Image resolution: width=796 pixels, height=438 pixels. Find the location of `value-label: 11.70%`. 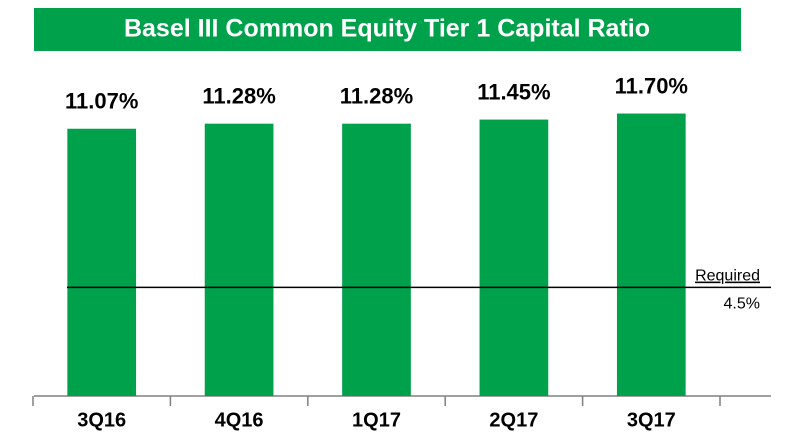

value-label: 11.70% is located at coordinates (651, 85).